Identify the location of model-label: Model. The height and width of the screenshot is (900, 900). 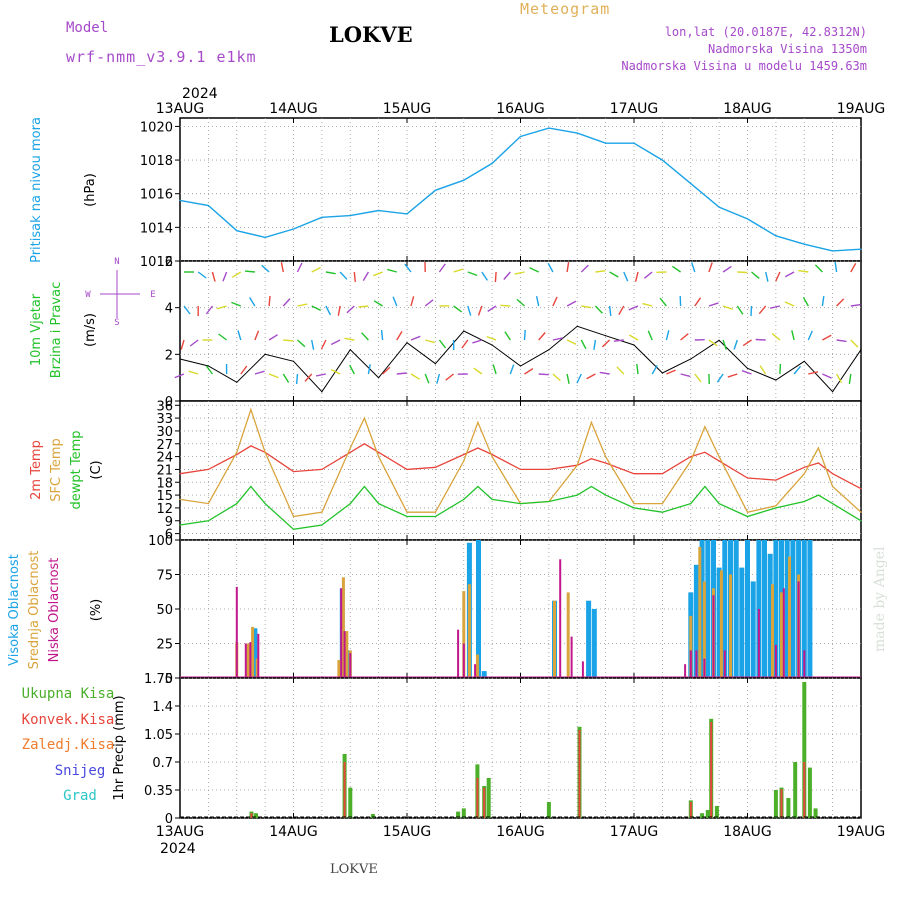
(87, 28).